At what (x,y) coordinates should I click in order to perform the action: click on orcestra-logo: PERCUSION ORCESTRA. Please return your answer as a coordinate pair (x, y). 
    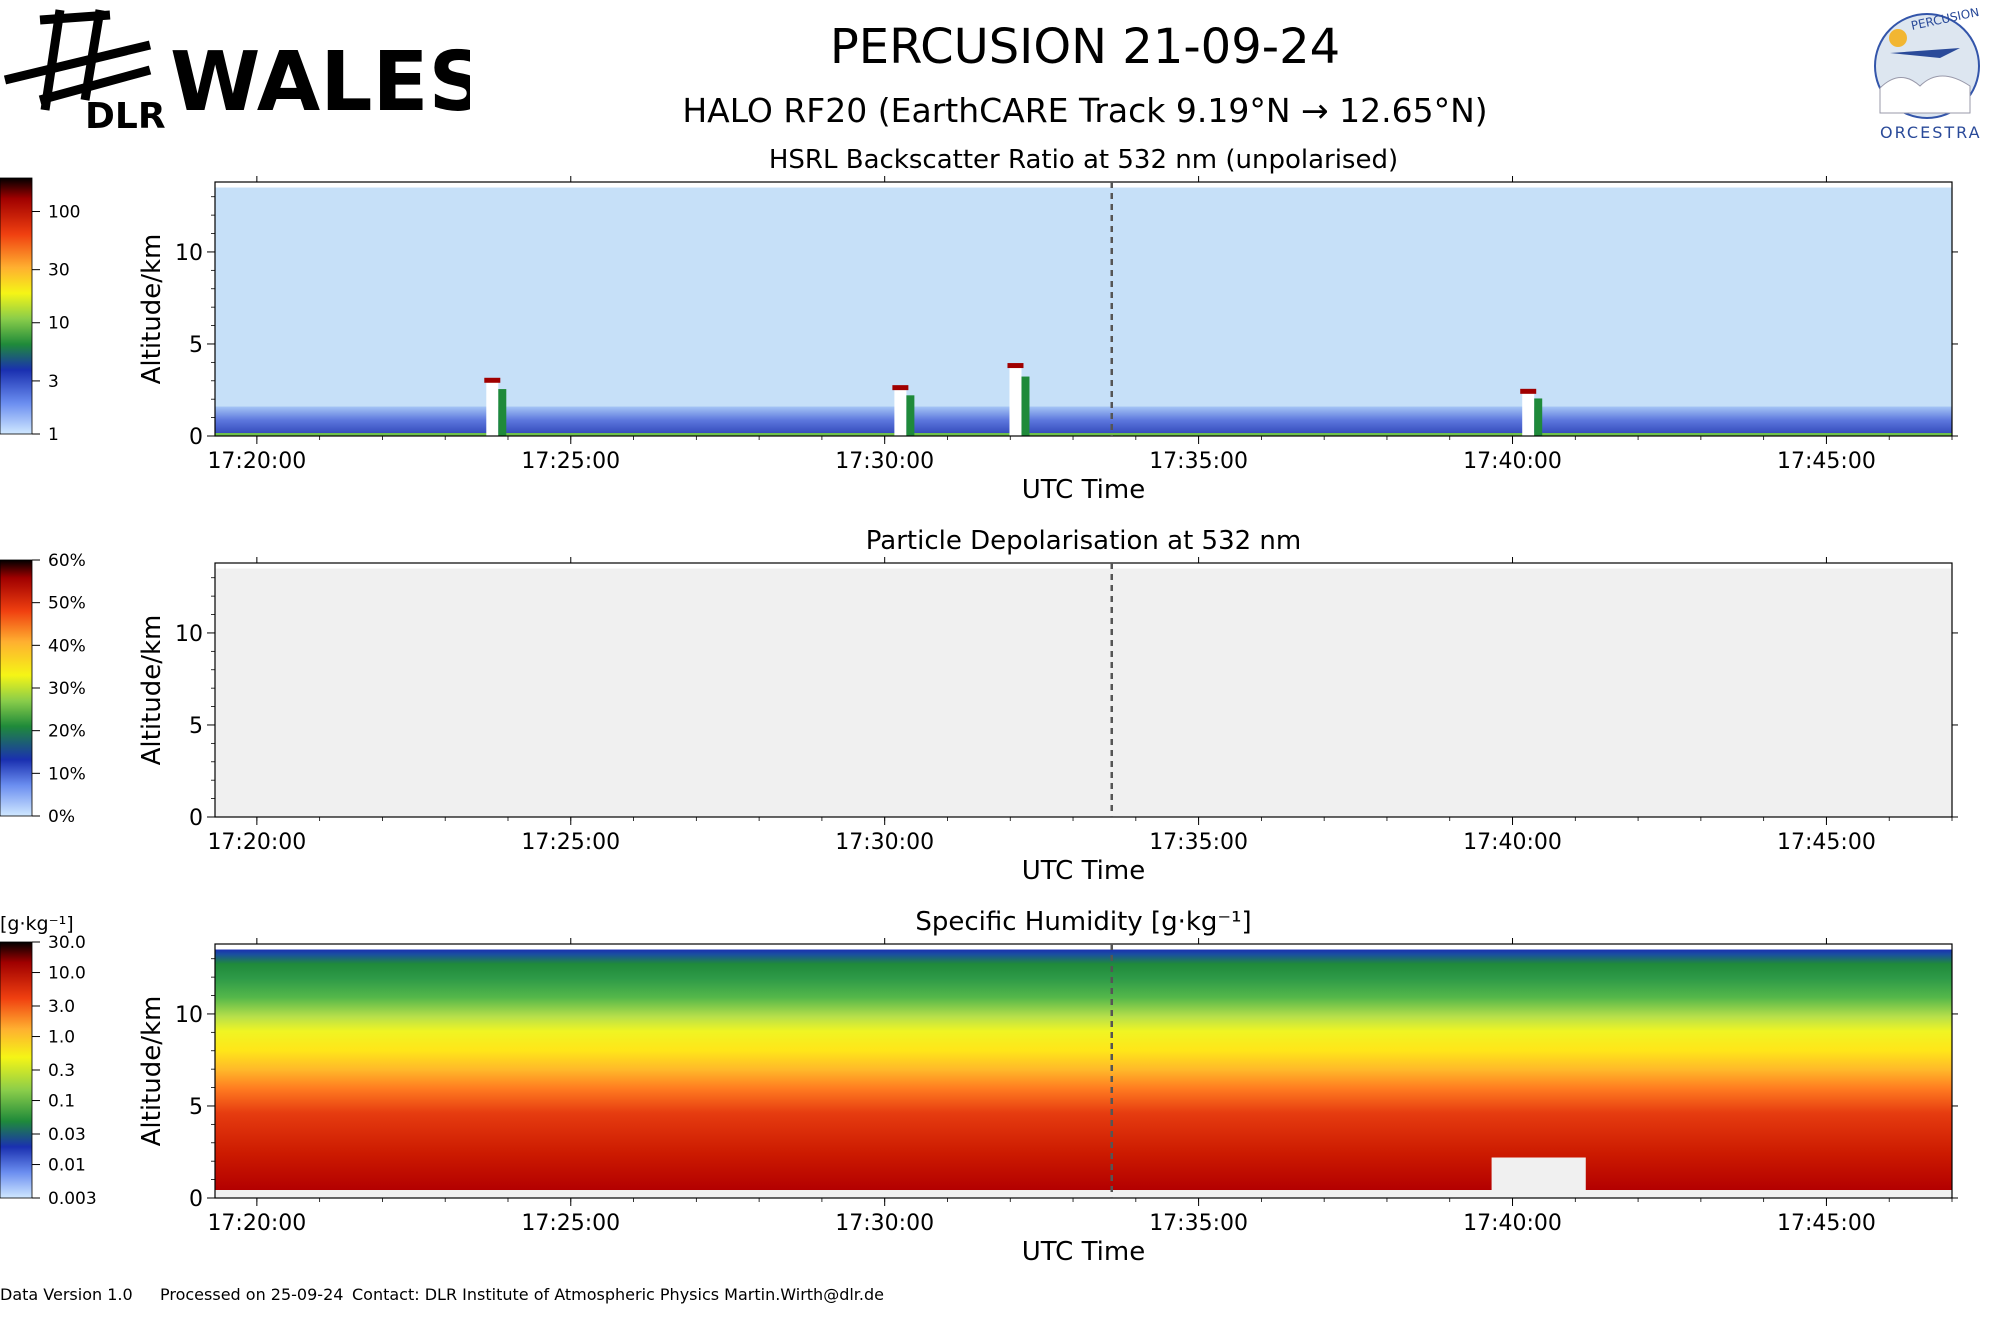
    Looking at the image, I should click on (1928, 75).